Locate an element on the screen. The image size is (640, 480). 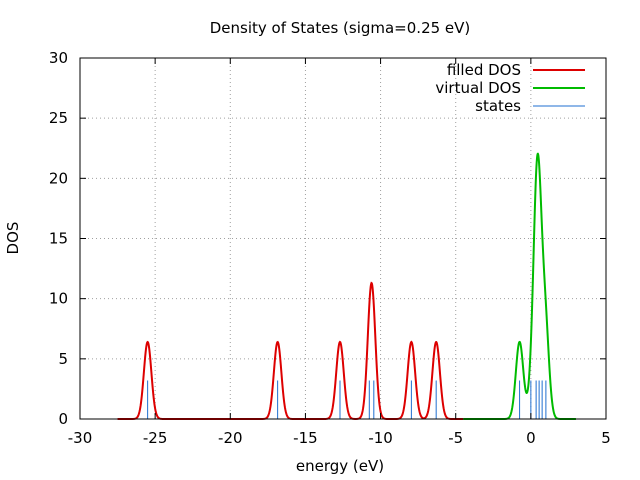
y-tick-label: 20 is located at coordinates (58, 178).